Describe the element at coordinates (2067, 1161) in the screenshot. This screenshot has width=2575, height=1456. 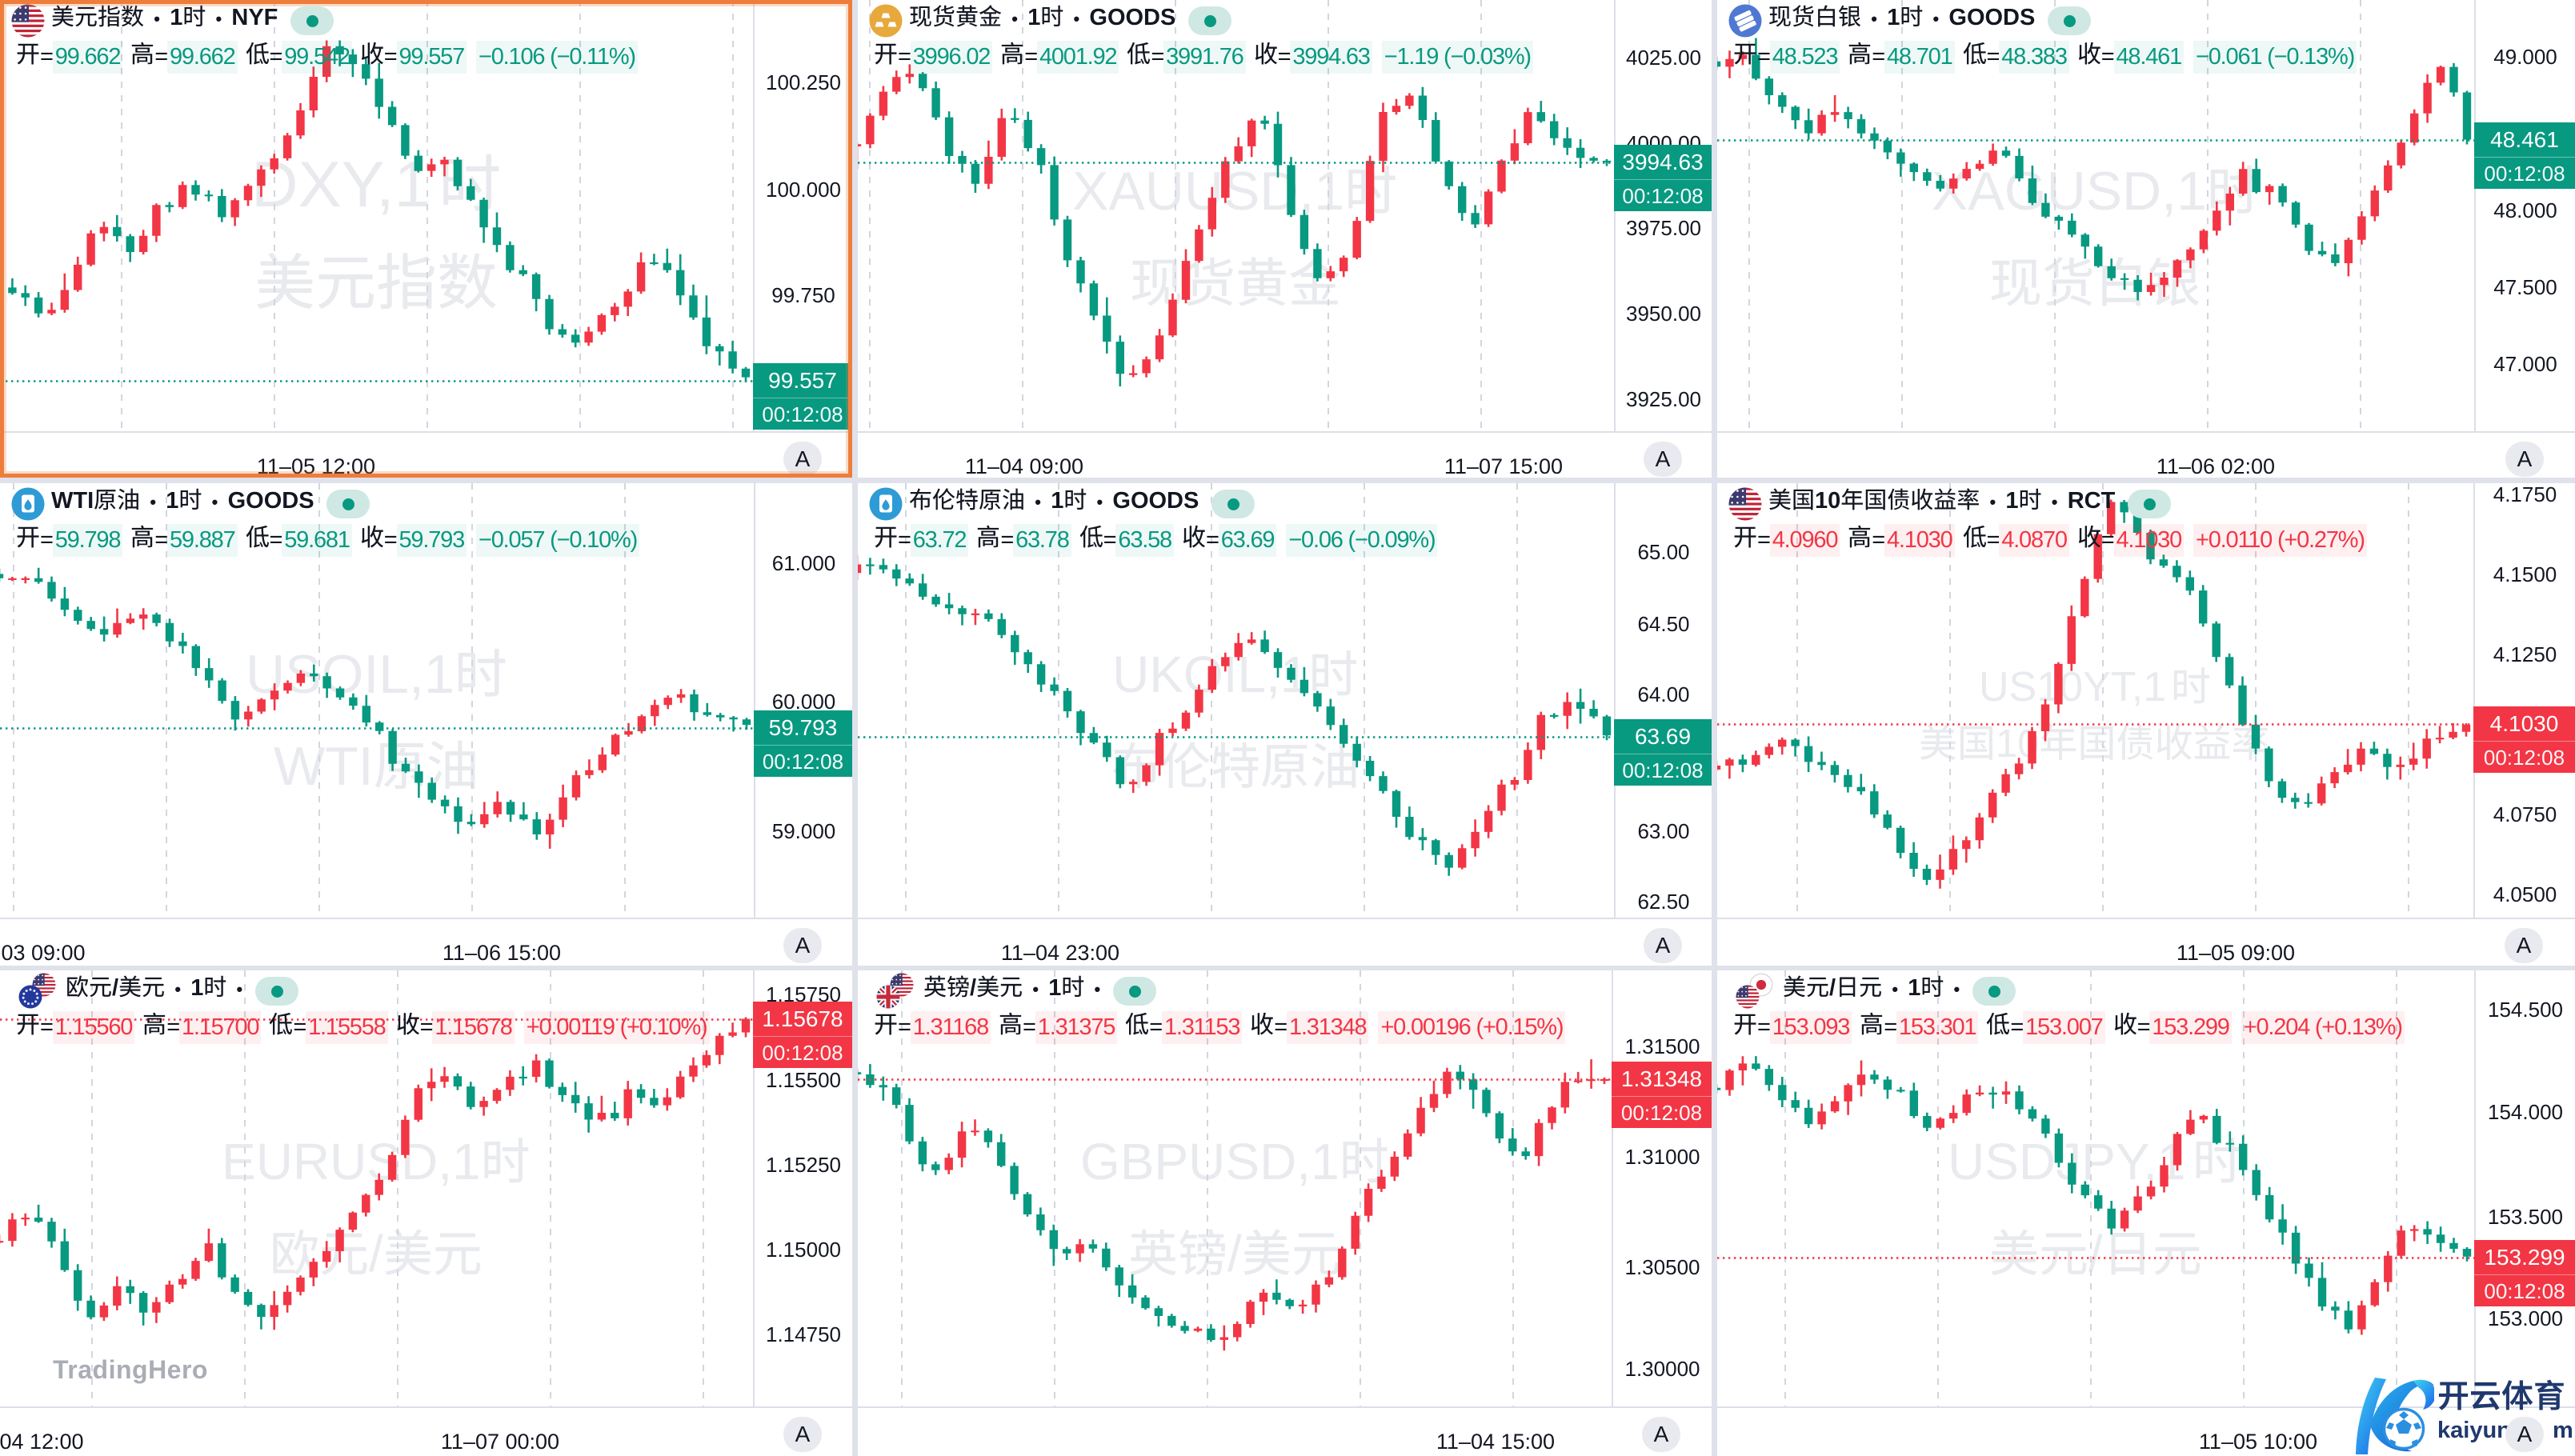
I see `svg-text: USDJPY,1` at that location.